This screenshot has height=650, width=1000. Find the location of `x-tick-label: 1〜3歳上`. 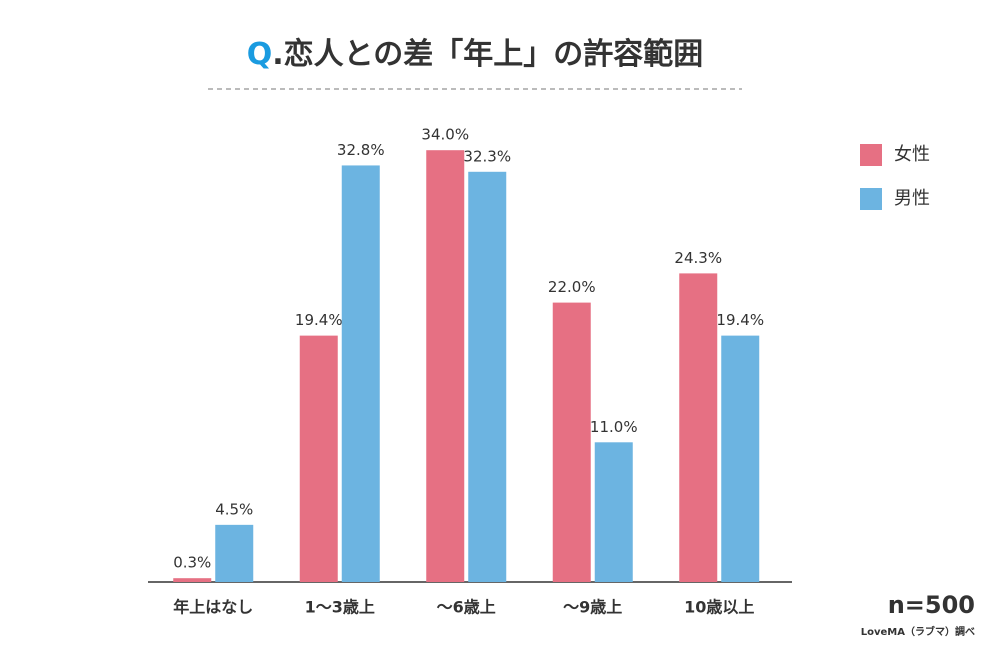

x-tick-label: 1〜3歳上 is located at coordinates (340, 607).